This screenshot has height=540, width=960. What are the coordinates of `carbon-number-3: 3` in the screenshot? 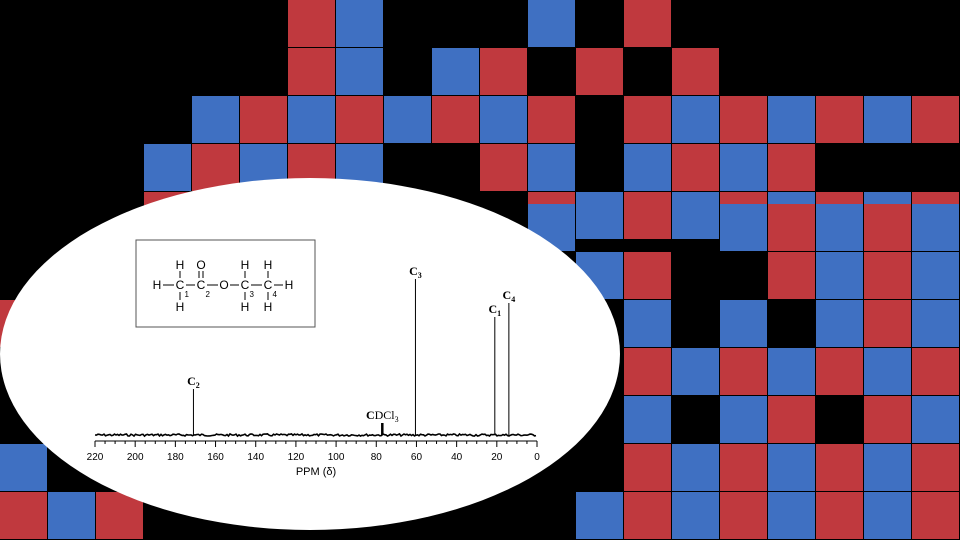 It's located at (252, 294).